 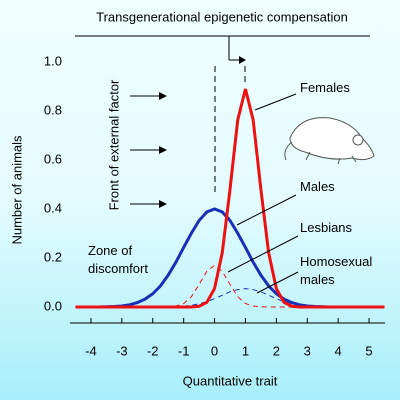 What do you see at coordinates (118, 259) in the screenshot?
I see `annotation: Zone of discomfort` at bounding box center [118, 259].